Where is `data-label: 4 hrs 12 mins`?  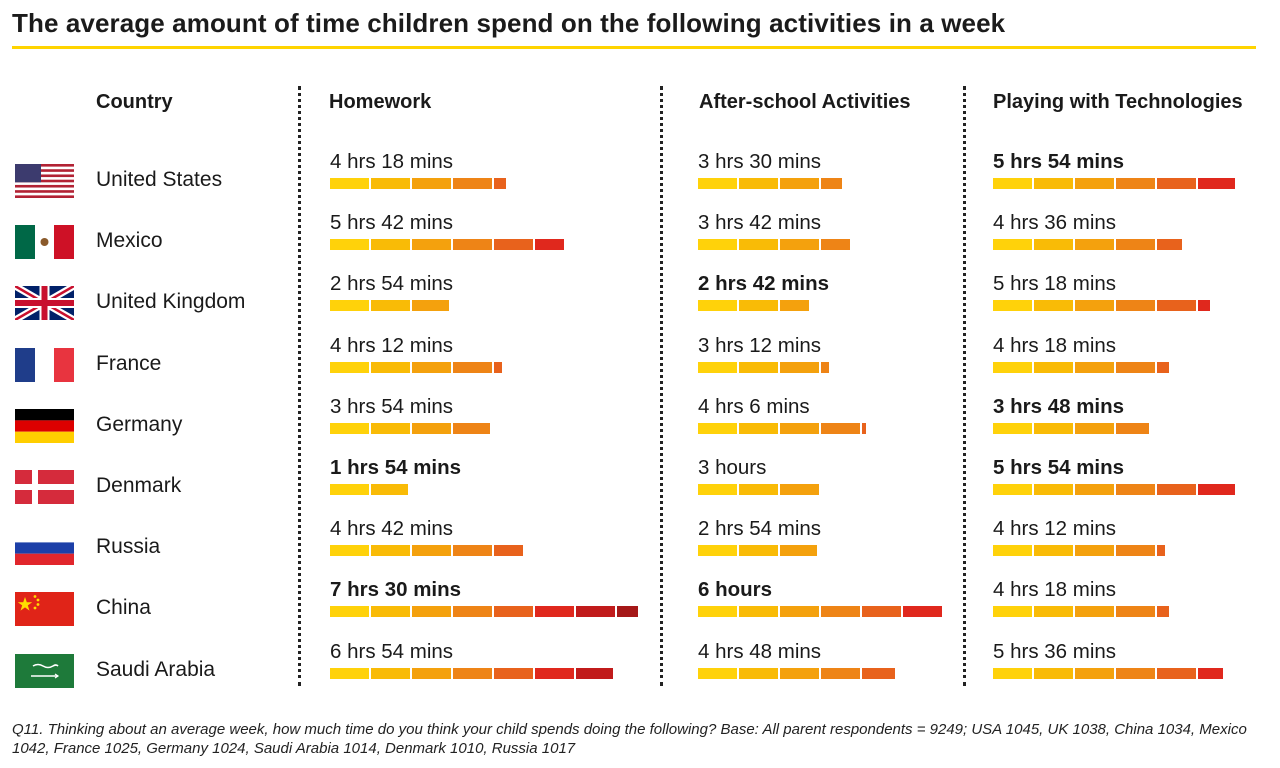 data-label: 4 hrs 12 mins is located at coordinates (1055, 529).